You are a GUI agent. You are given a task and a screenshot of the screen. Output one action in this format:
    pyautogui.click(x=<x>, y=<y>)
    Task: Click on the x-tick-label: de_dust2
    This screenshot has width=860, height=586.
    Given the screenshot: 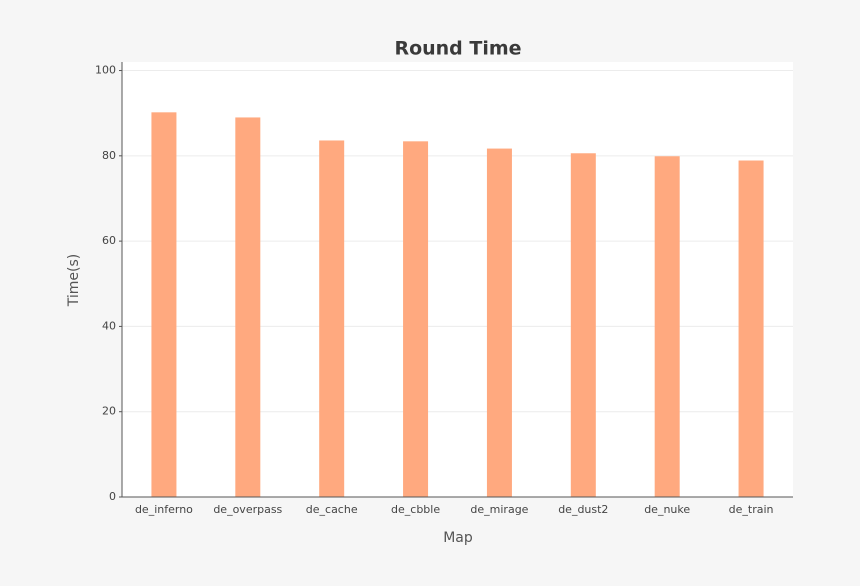 What is the action you would take?
    pyautogui.click(x=583, y=509)
    